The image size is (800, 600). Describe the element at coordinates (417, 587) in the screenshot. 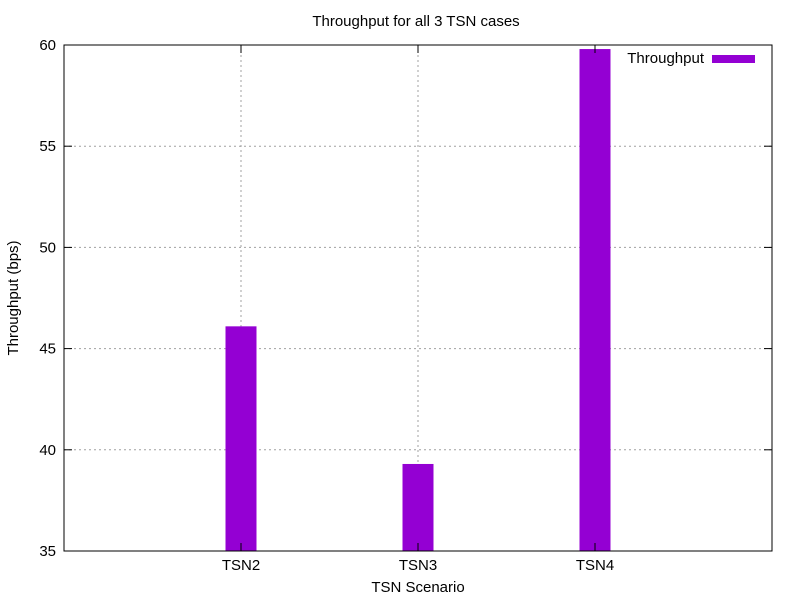

I see `x-axis-label: TSN Scenario` at that location.